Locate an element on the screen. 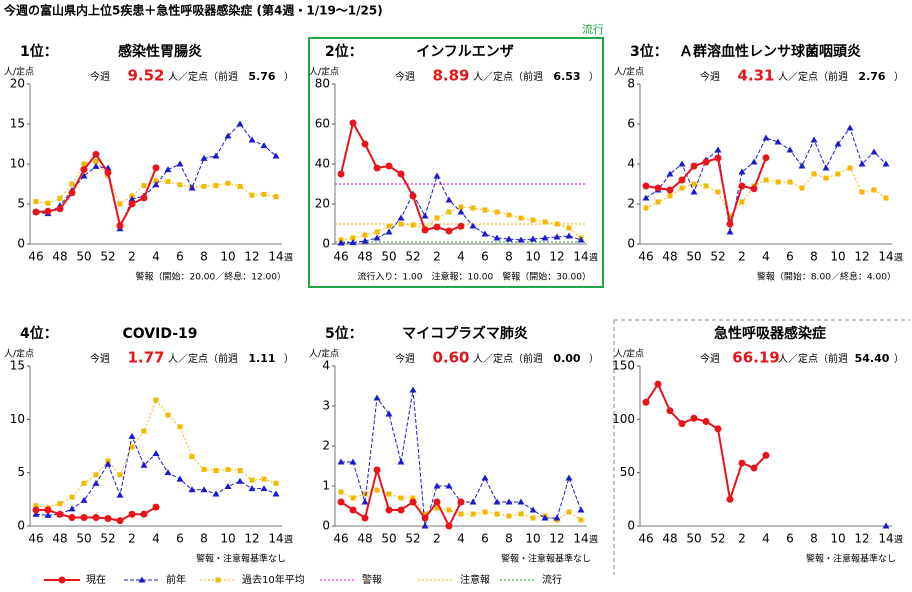 The width and height of the screenshot is (912, 592). y-tick-label: 2 is located at coordinates (326, 446).